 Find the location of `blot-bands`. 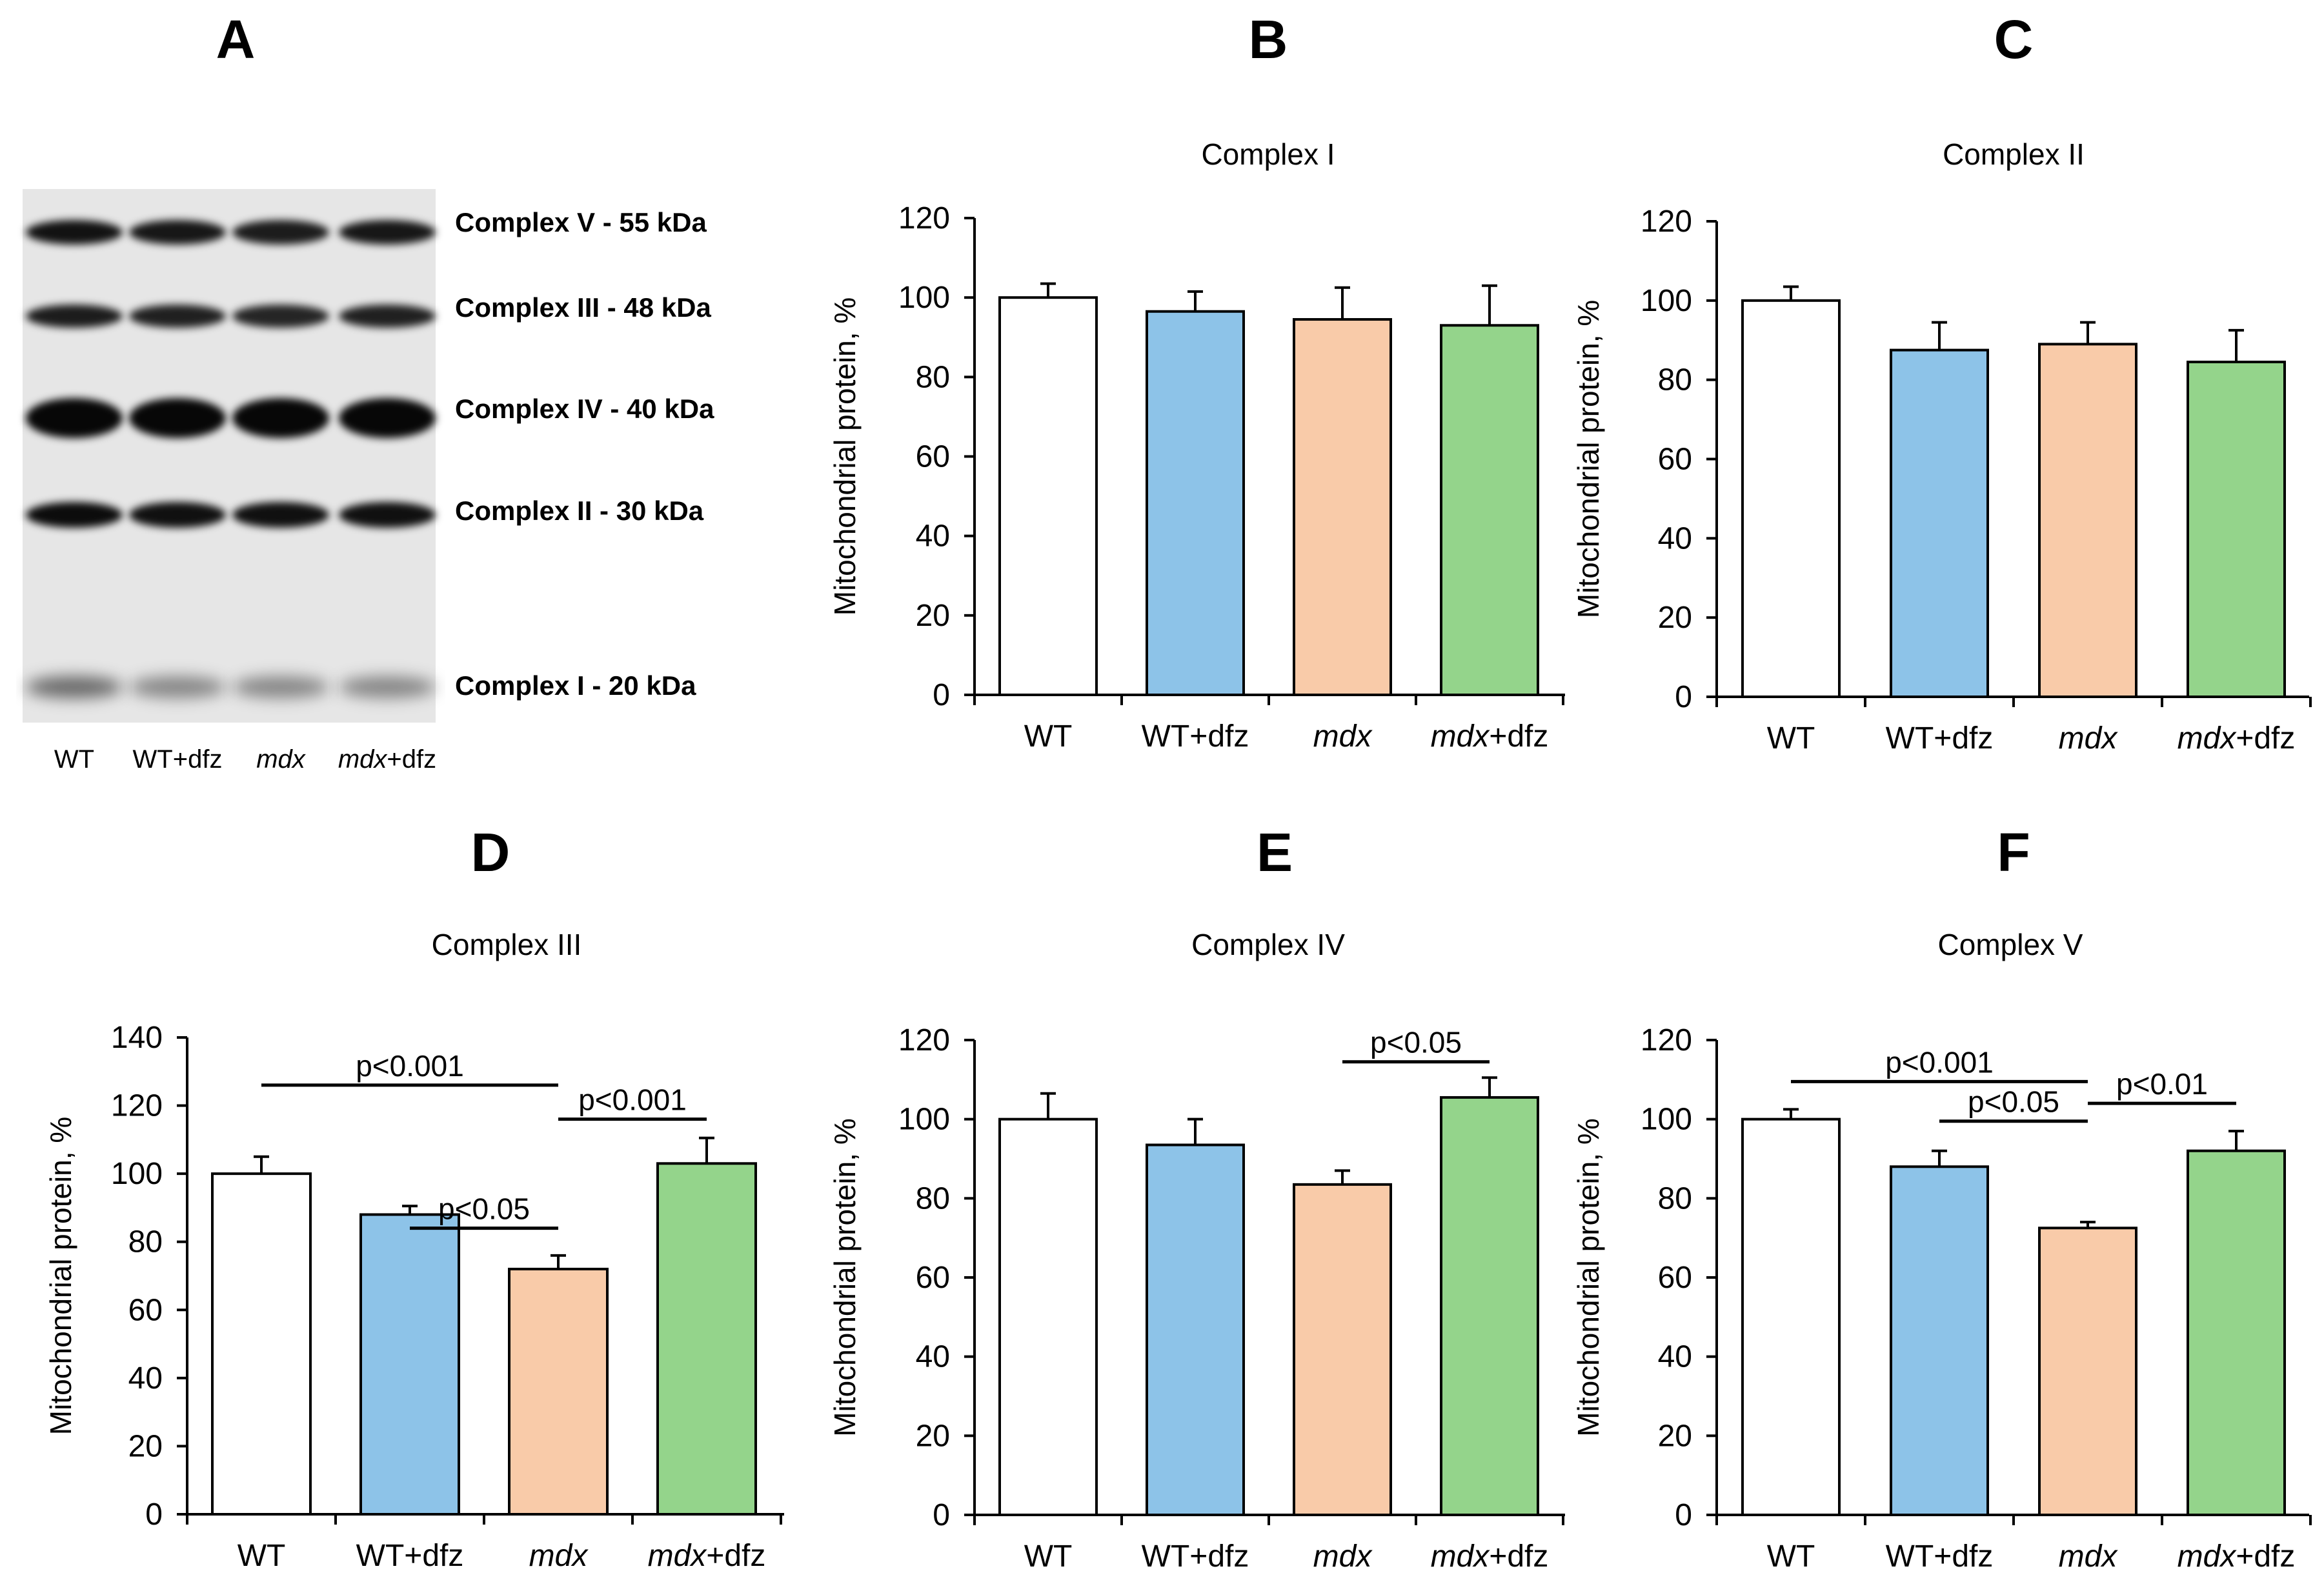

blot-bands is located at coordinates (231, 459).